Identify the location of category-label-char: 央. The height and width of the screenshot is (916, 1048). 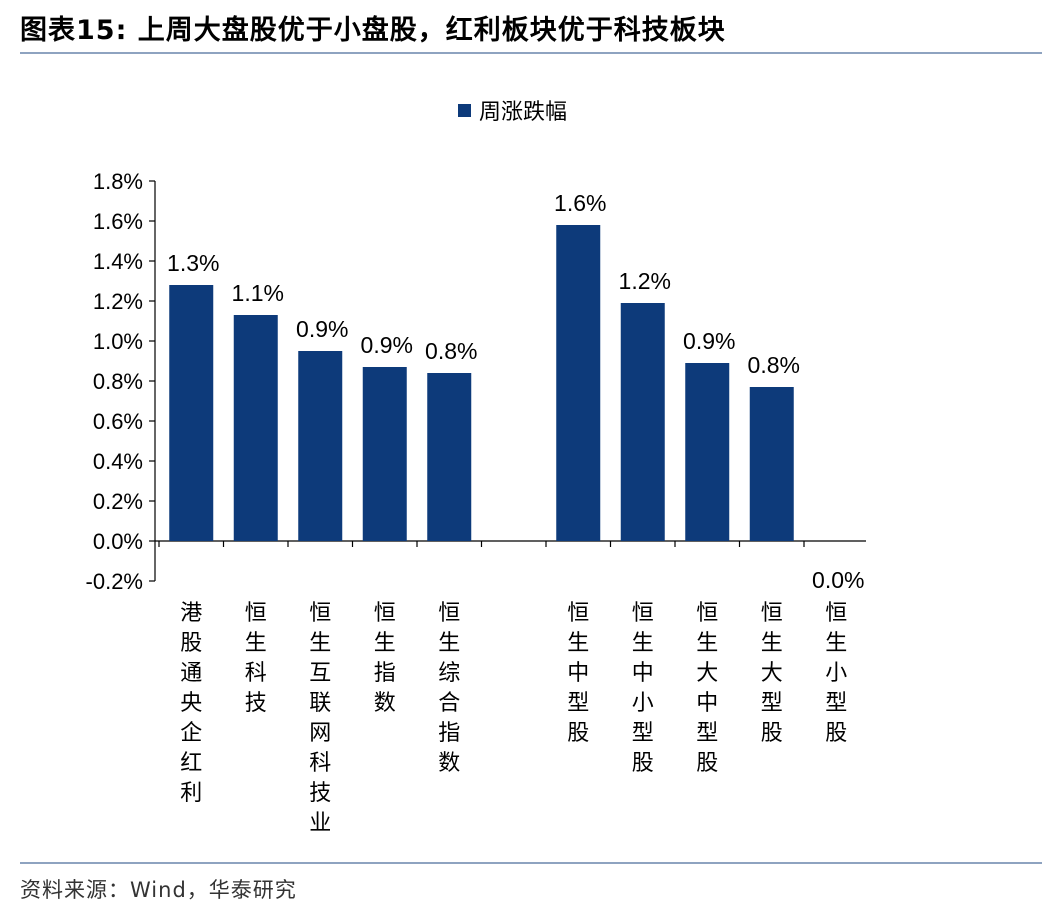
(191, 703).